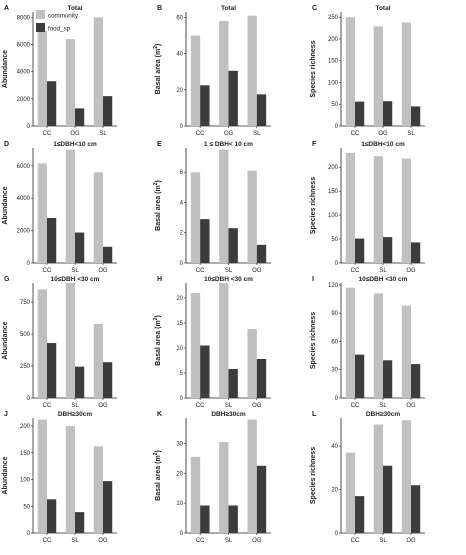 This screenshot has width=466, height=555. Describe the element at coordinates (205, 371) in the screenshot. I see `panel-h-bar-food-sp-cc` at that location.